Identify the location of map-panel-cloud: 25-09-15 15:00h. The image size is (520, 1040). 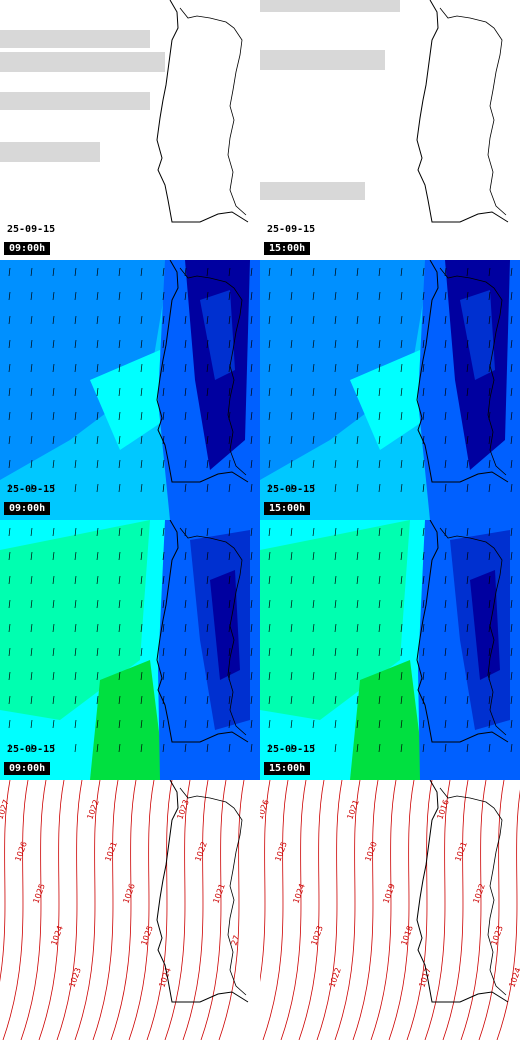
(390, 130).